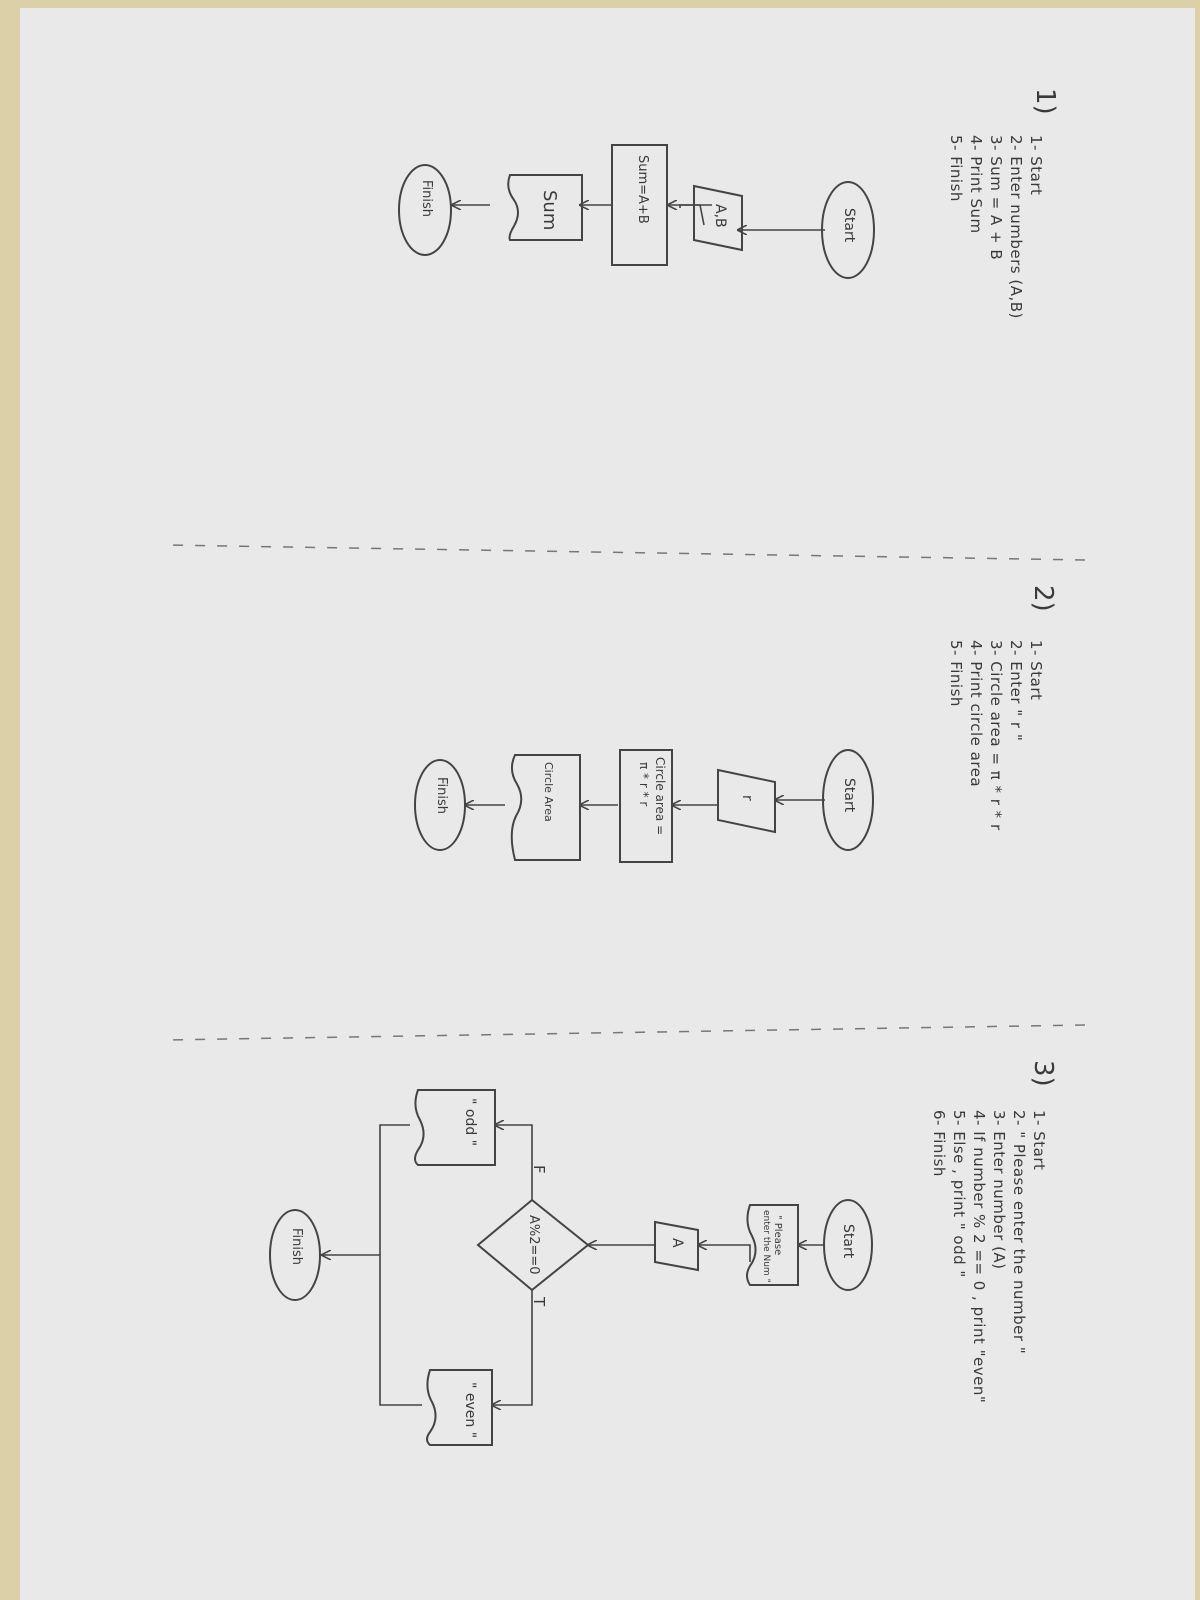 The width and height of the screenshot is (1200, 1600). I want to click on s3-false-label: F, so click(539, 1169).